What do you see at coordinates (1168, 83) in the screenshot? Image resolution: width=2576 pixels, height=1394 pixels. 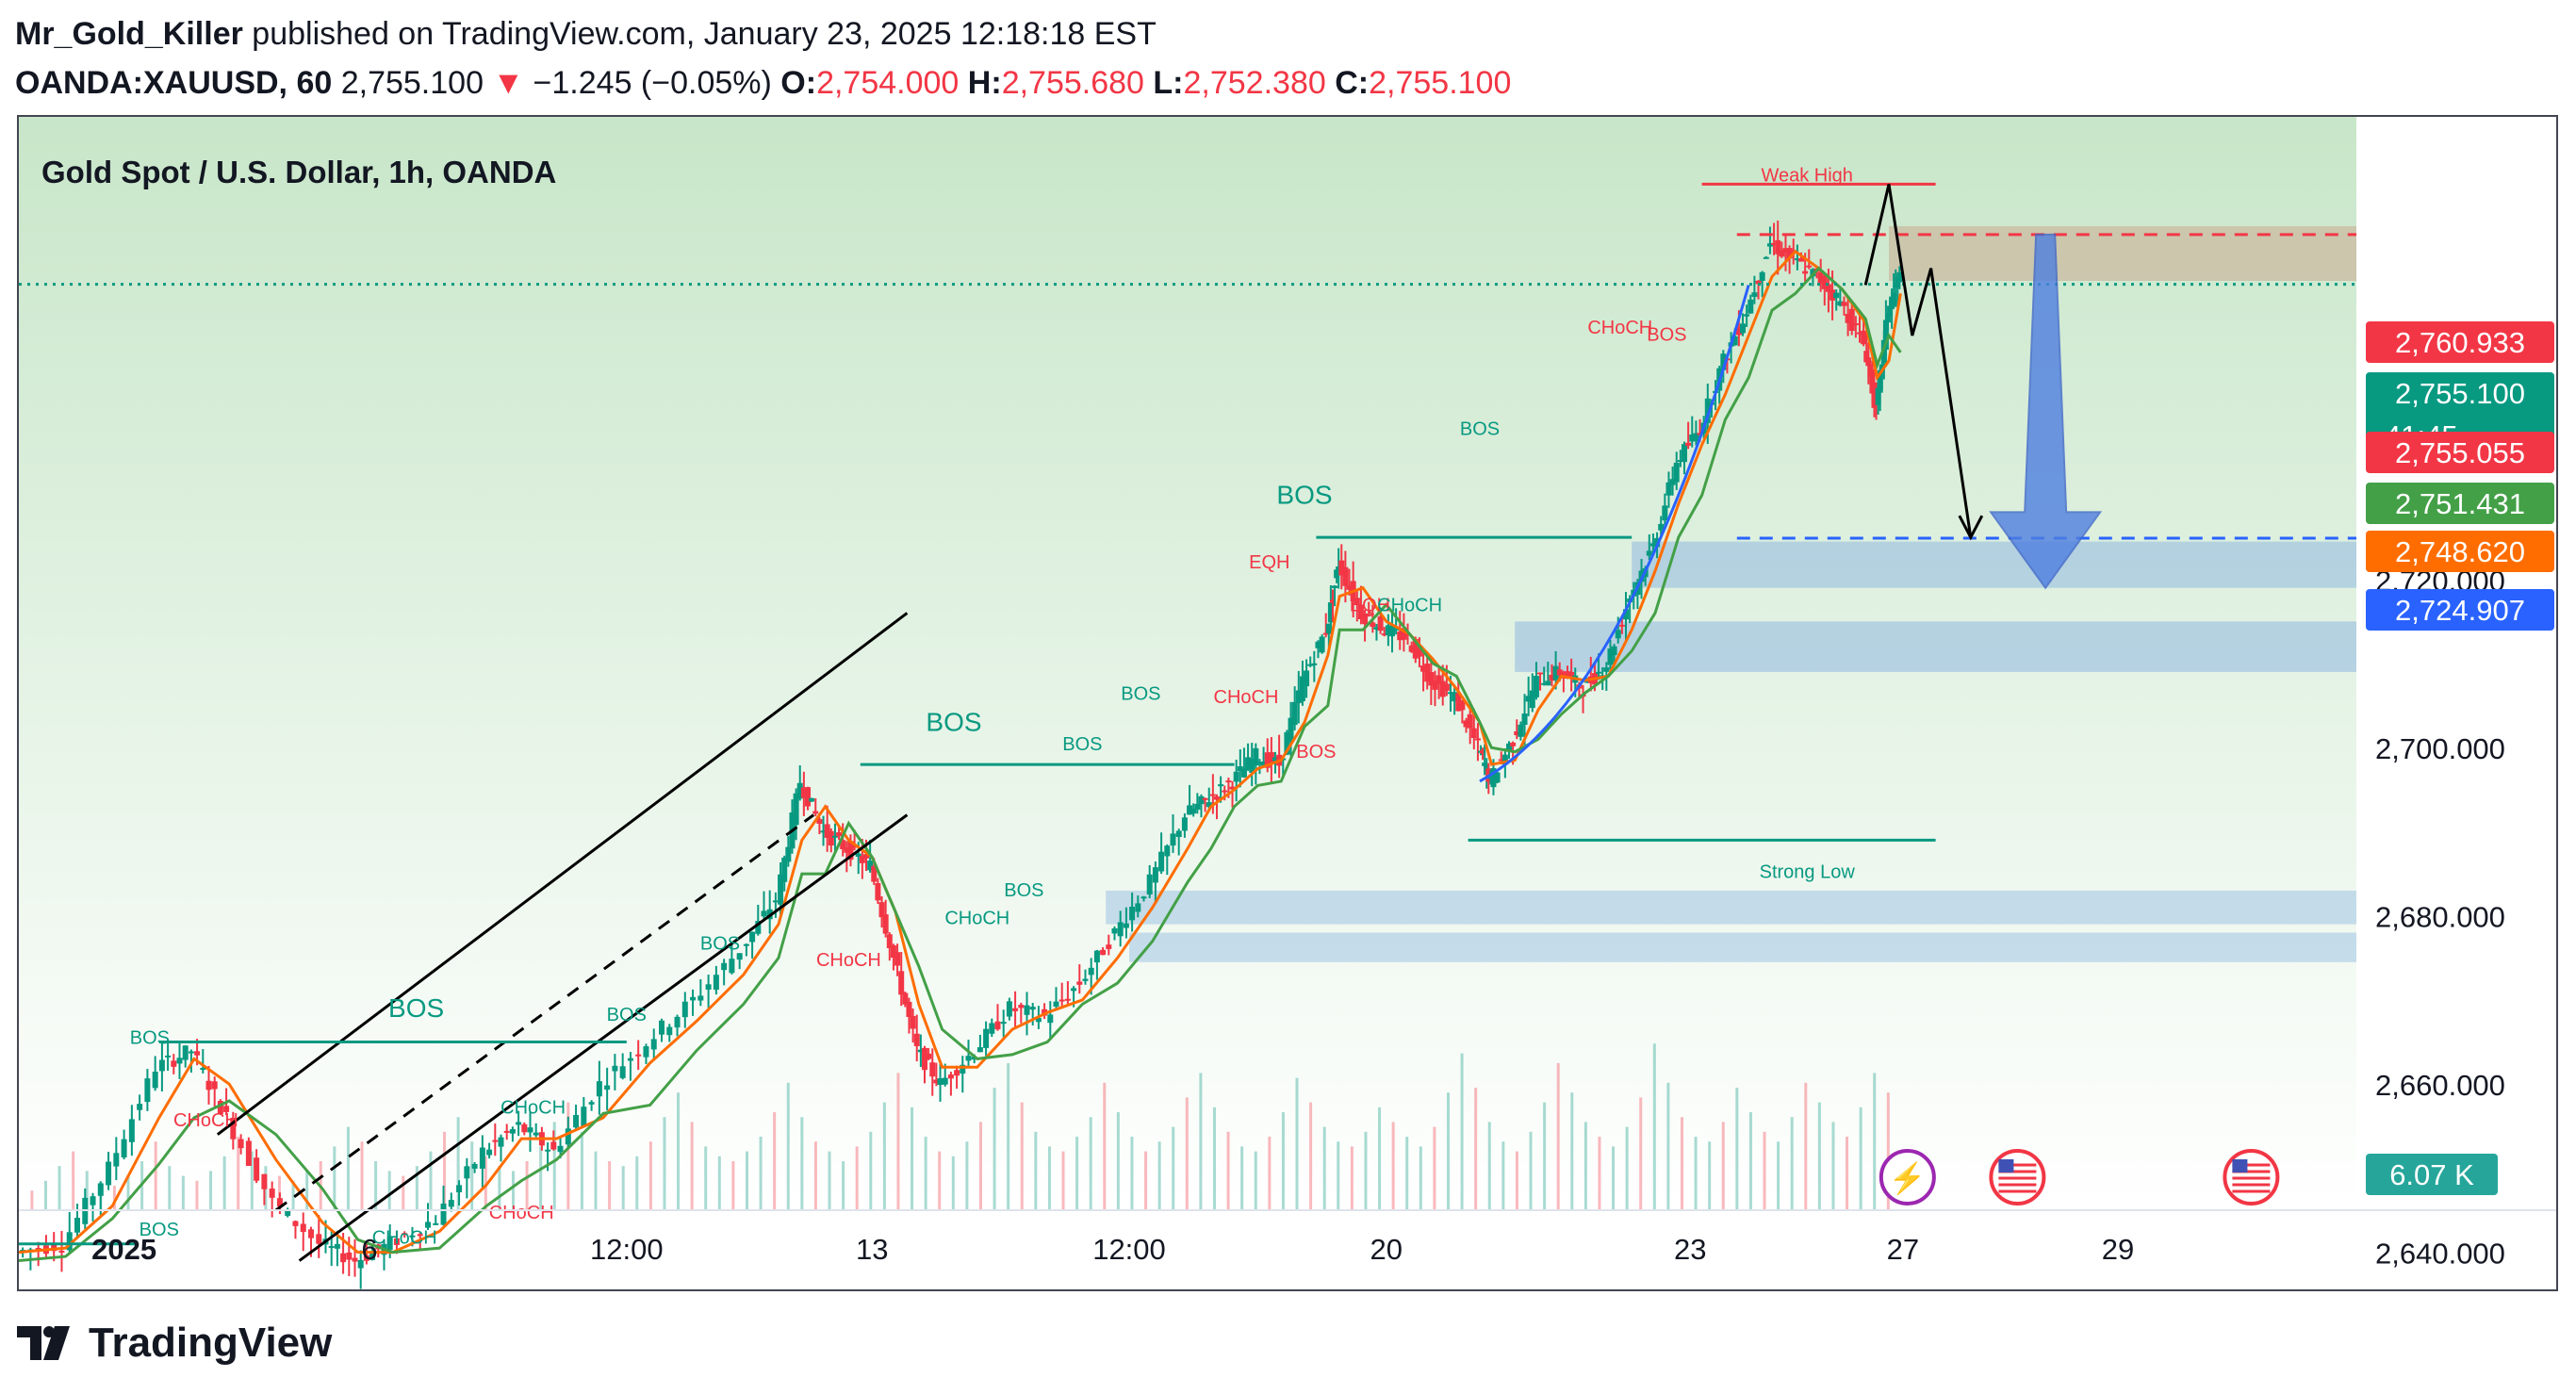 I see `low-label: L:` at bounding box center [1168, 83].